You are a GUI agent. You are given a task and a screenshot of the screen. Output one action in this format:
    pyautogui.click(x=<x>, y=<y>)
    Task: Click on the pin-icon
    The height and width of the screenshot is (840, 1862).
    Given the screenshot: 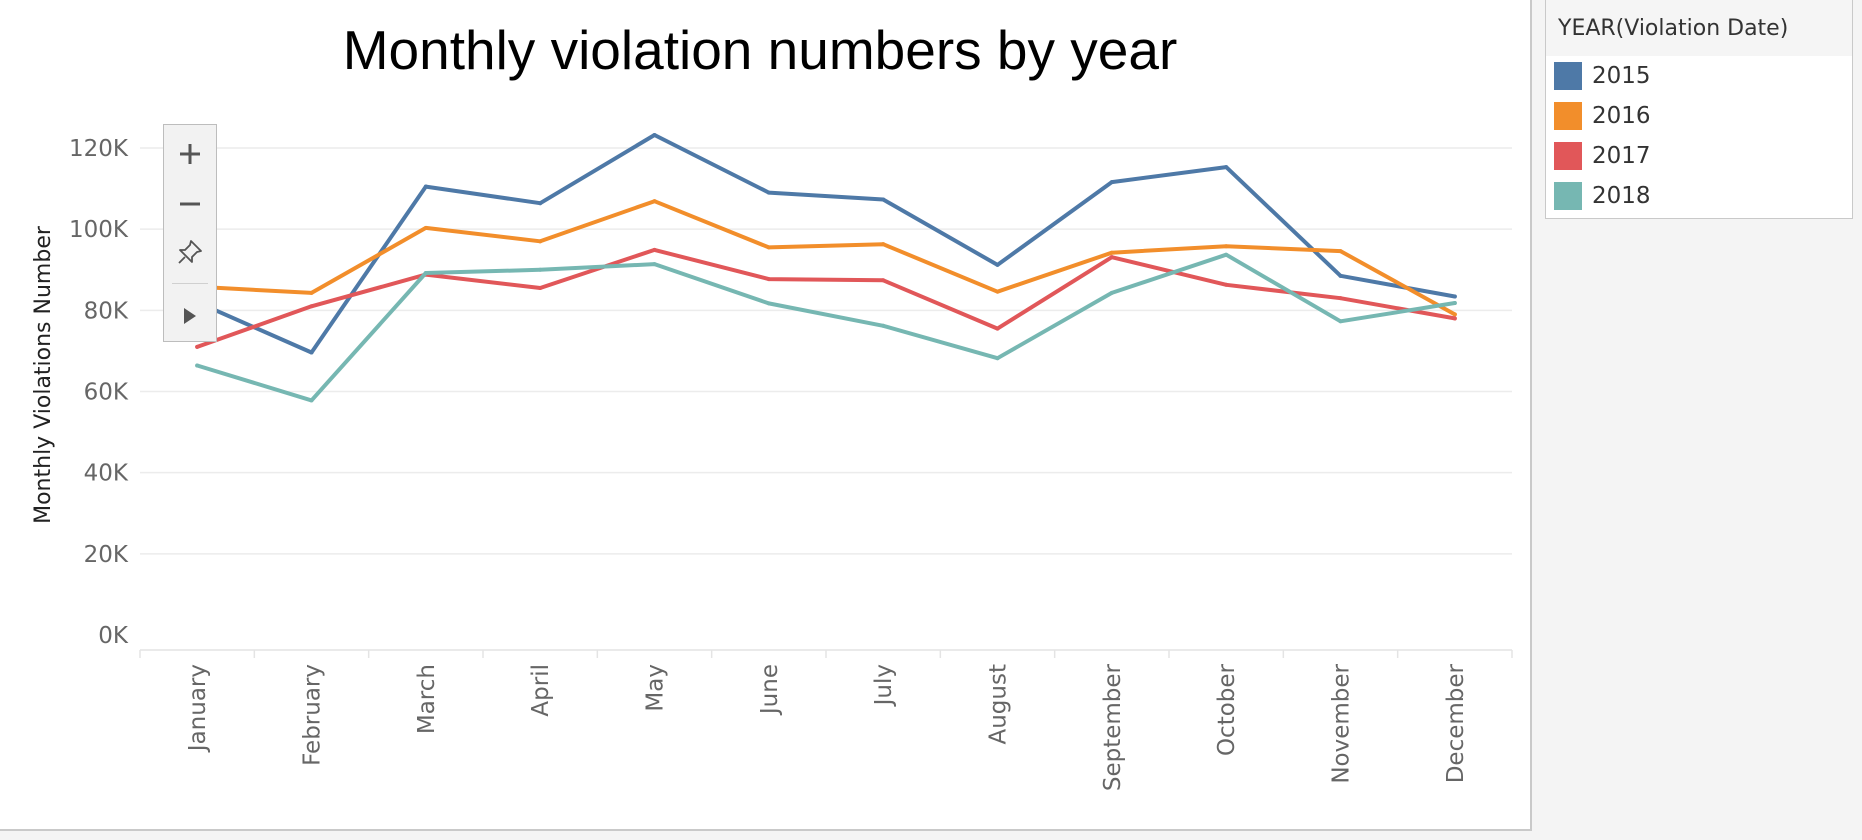 What is the action you would take?
    pyautogui.click(x=190, y=252)
    